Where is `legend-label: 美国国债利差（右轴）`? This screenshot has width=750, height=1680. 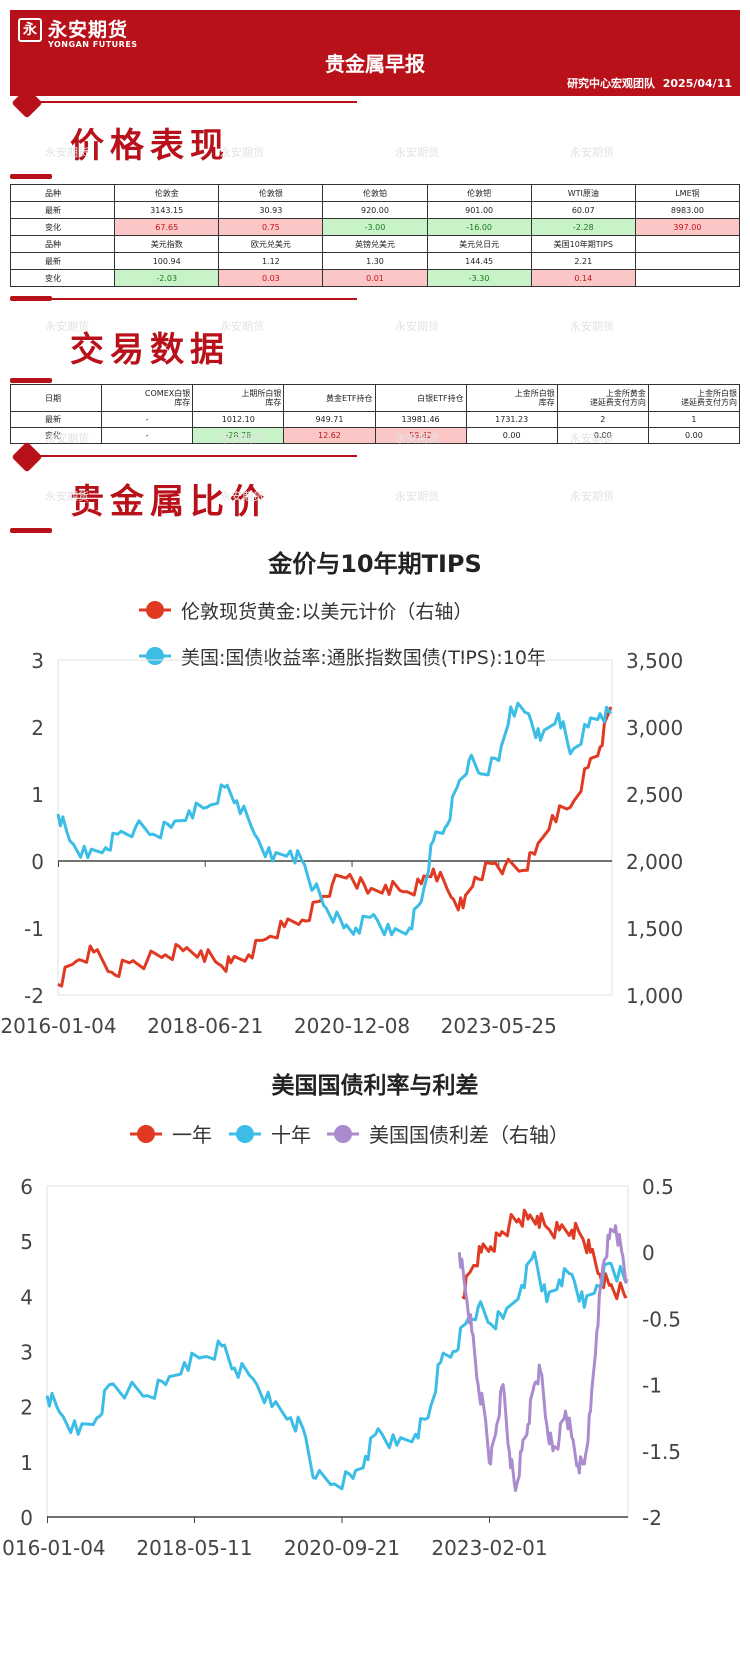
legend-label: 美国国债利差（右轴） is located at coordinates (469, 1135).